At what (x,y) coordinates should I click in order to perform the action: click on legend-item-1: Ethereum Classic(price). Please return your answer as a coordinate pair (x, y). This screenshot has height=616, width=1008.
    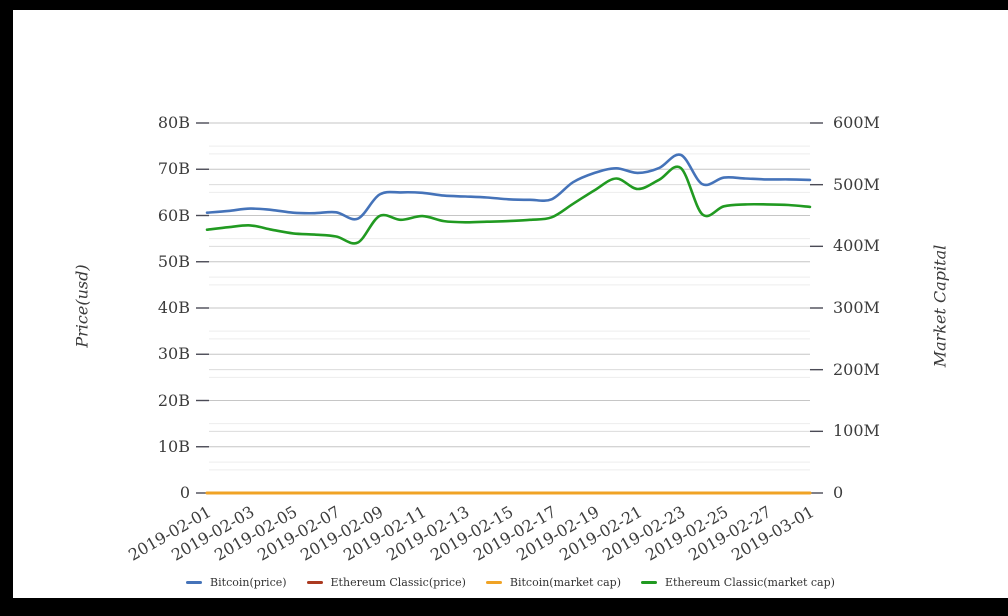
    Looking at the image, I should click on (386, 582).